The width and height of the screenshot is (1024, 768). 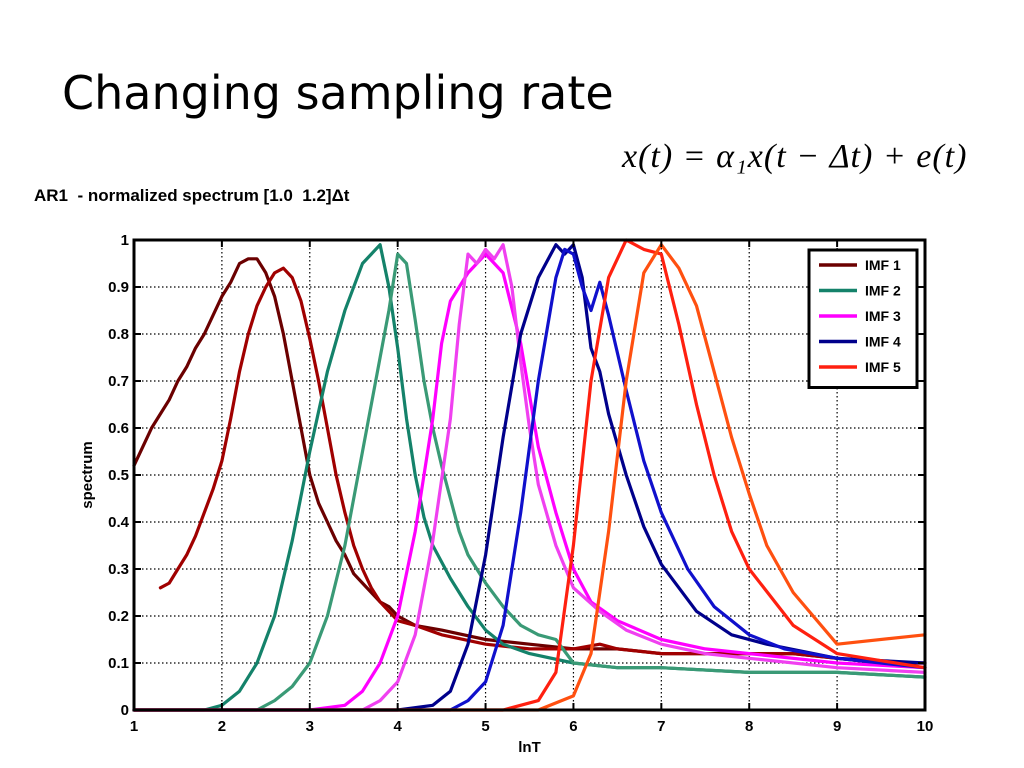 I want to click on x-tick-label: 7, so click(x=661, y=726).